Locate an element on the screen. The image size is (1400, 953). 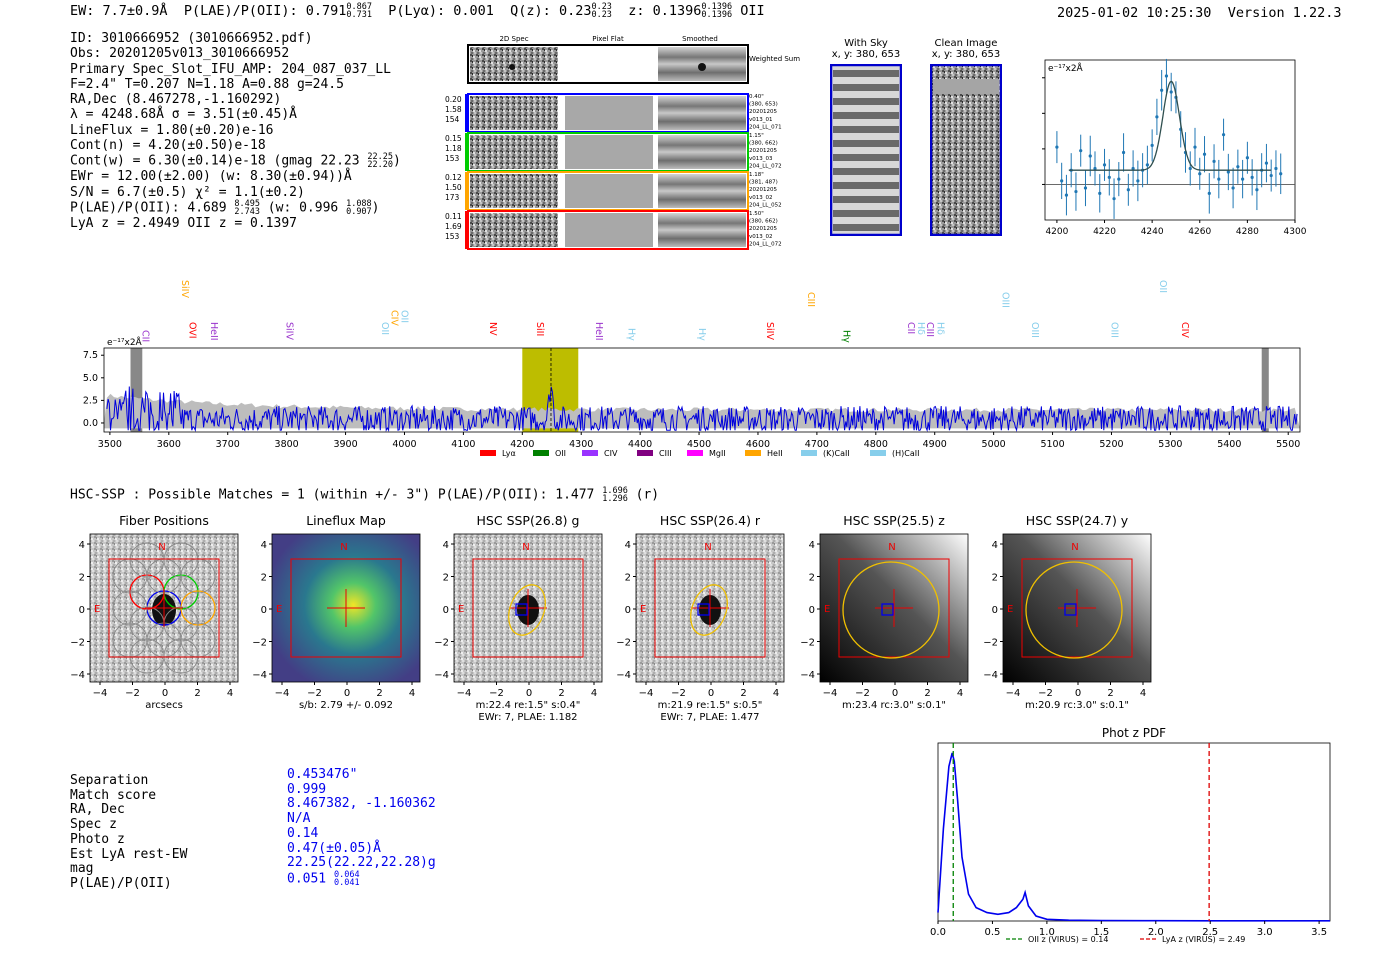
hsc-panel: N E 4 2 0 −2 −4 −4 −2 0 2 4 m:20.9 rc:3.0" s:0.1" is located at coordinates (1067, 622).